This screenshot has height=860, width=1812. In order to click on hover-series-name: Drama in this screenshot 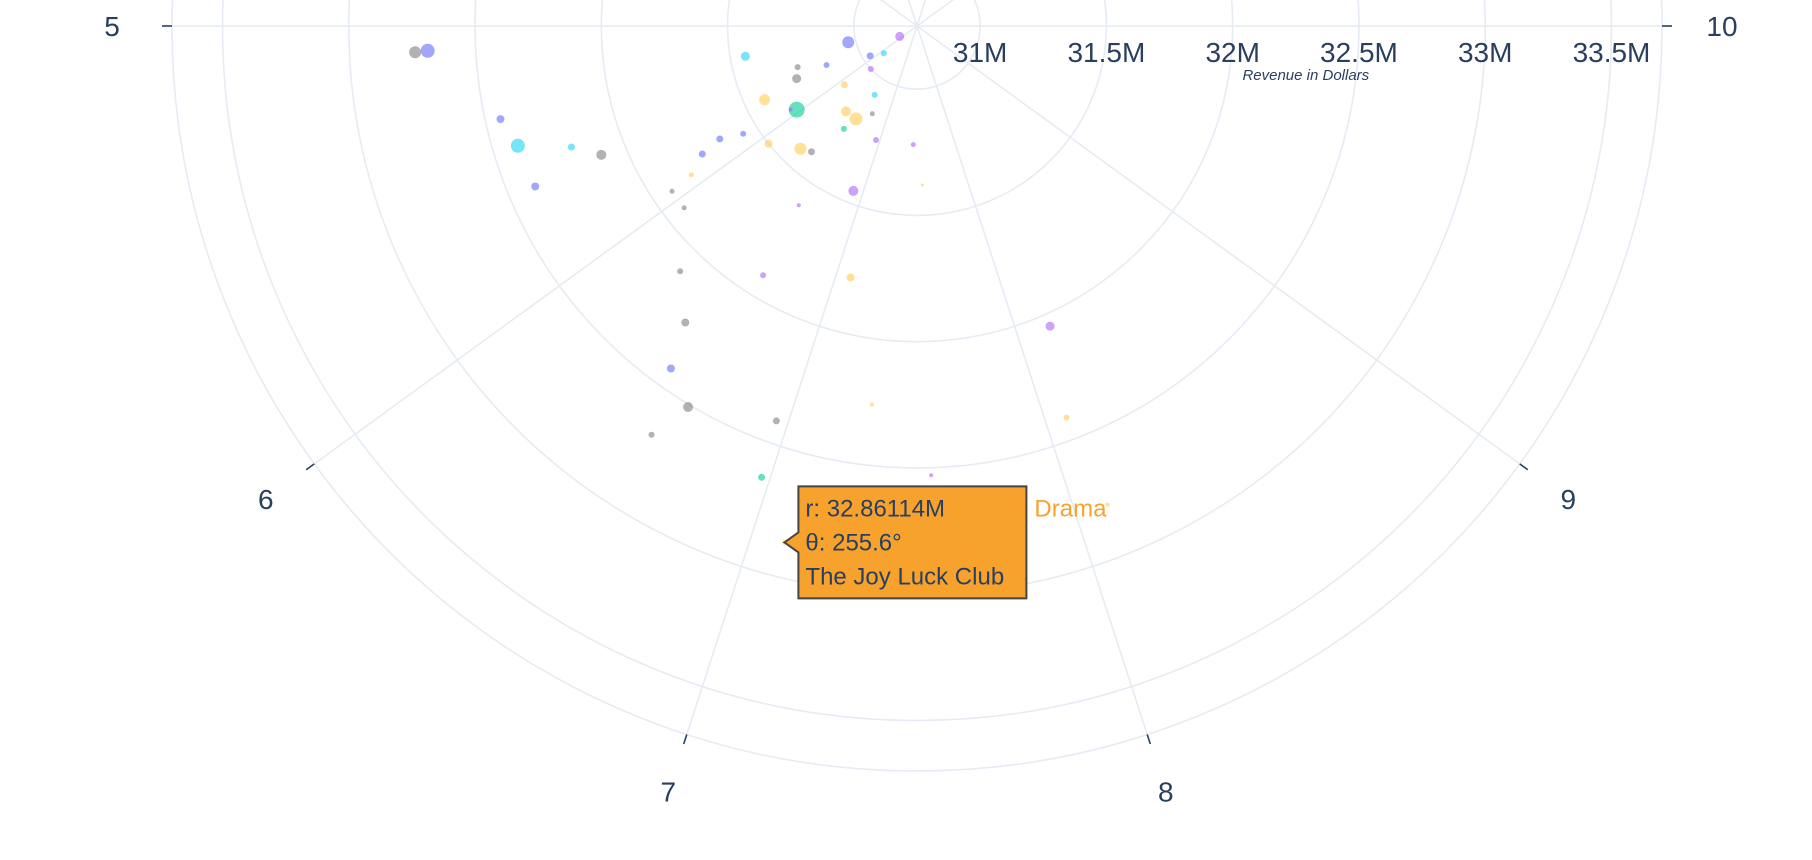, I will do `click(1070, 508)`.